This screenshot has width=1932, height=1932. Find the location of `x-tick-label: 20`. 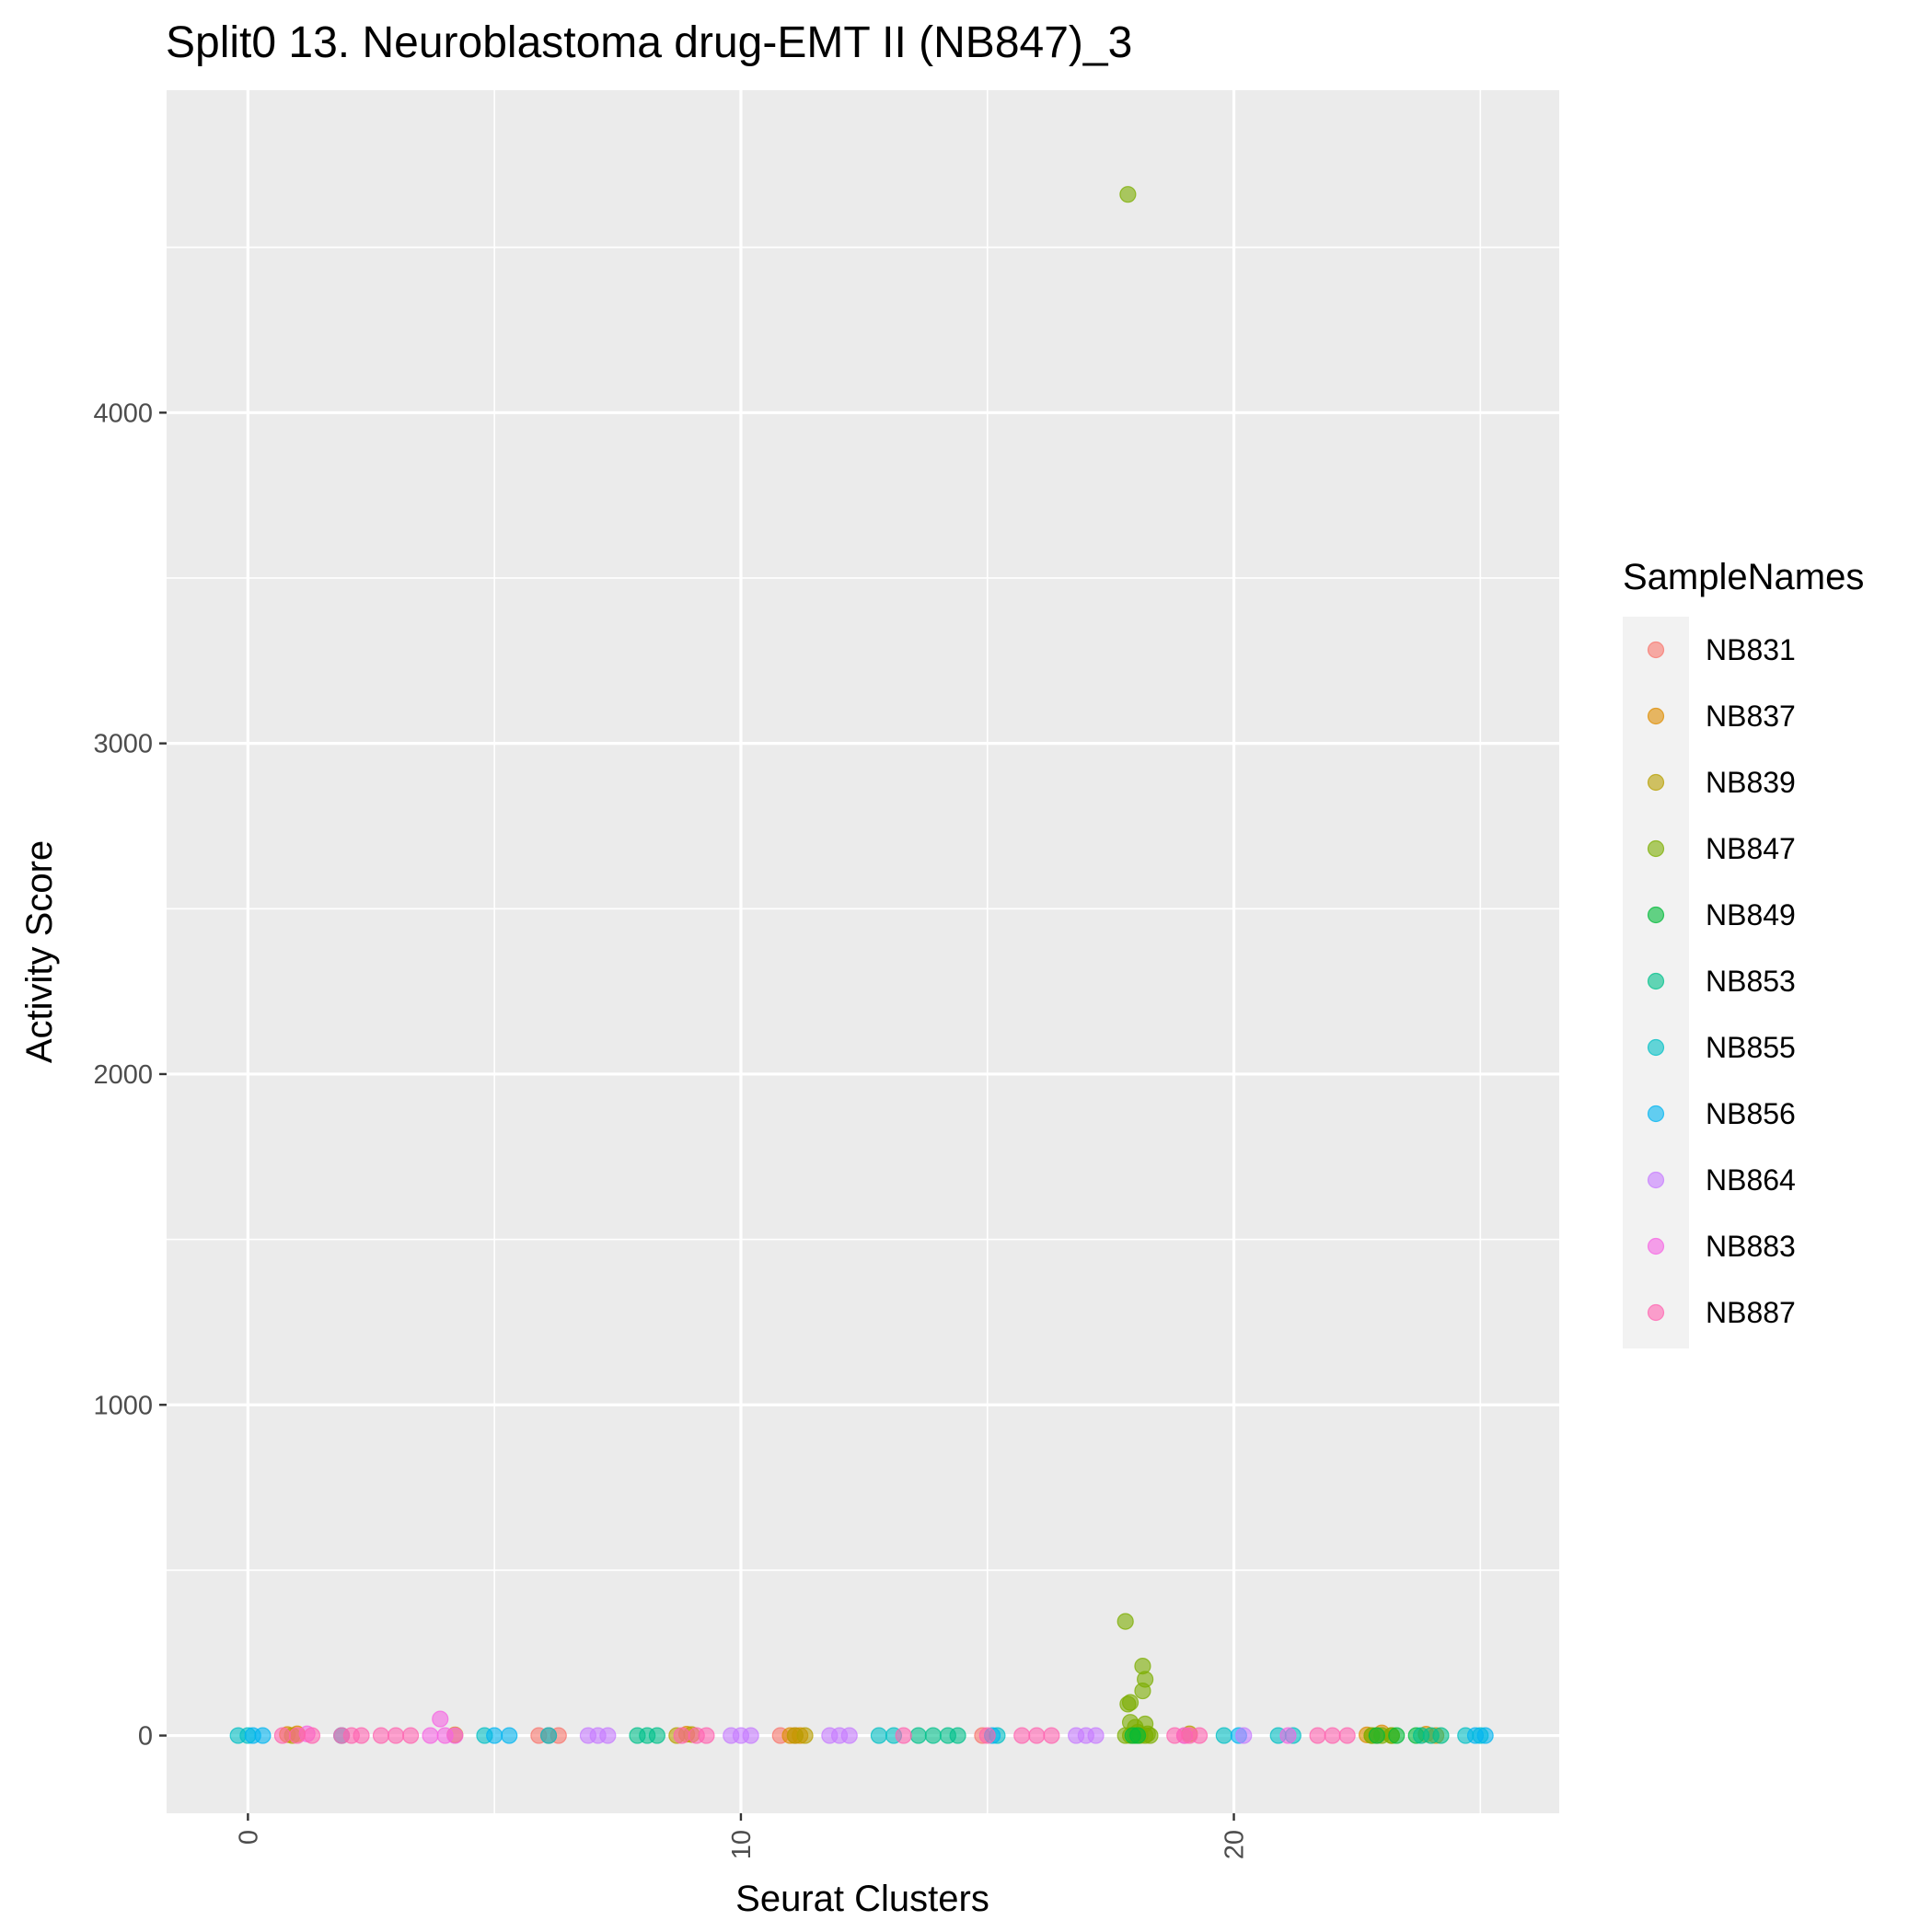

x-tick-label: 20 is located at coordinates (1235, 1845).